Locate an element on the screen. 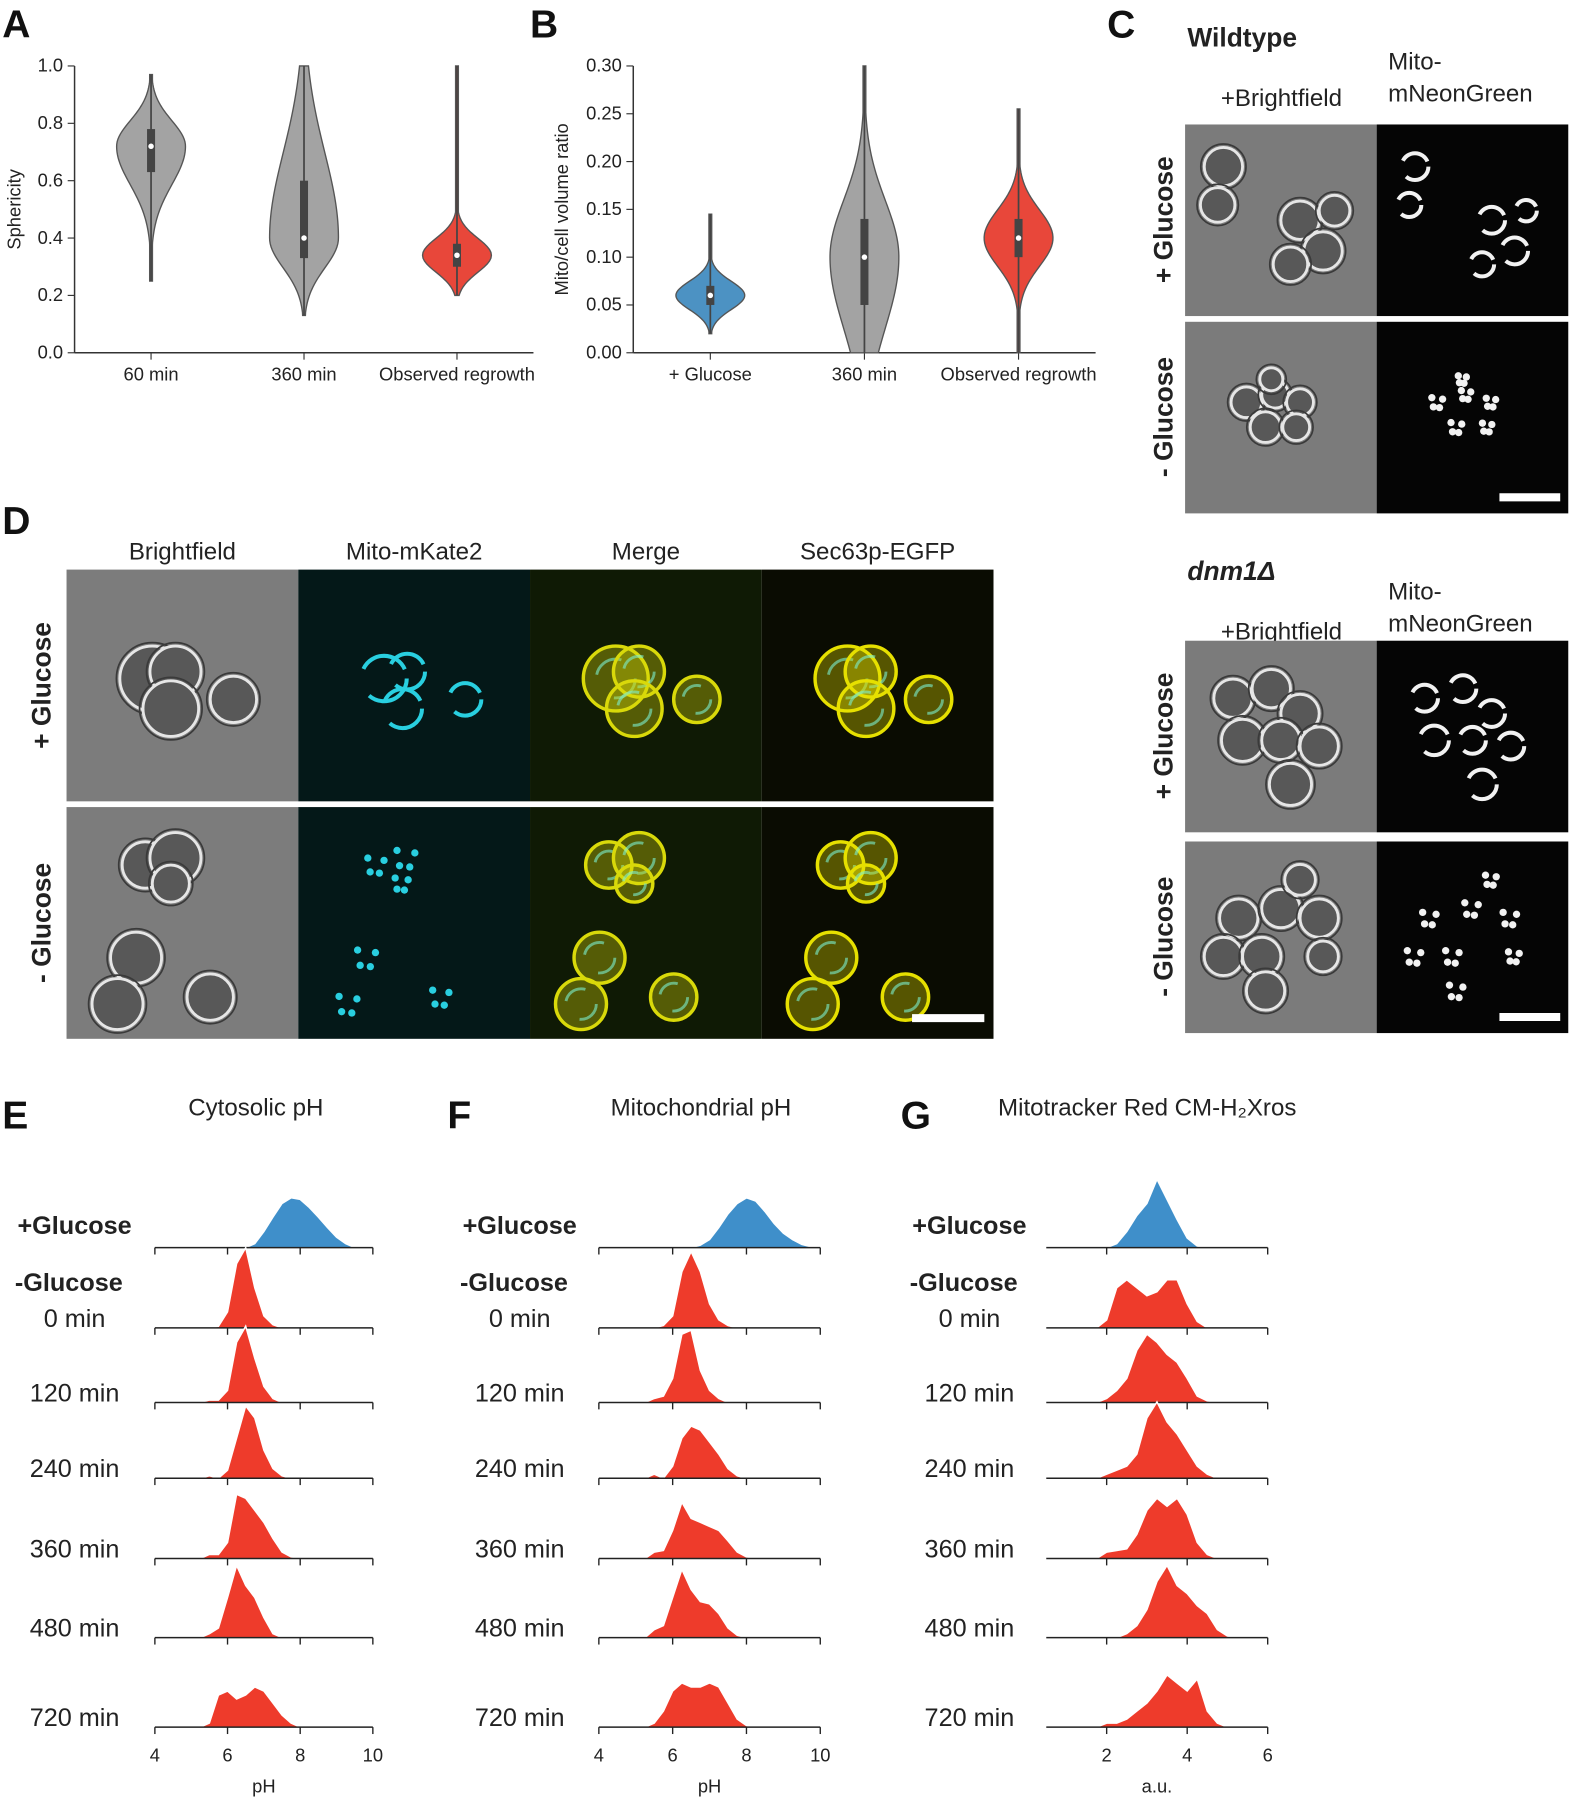  y-tick-label: 0.8 is located at coordinates (51, 122).